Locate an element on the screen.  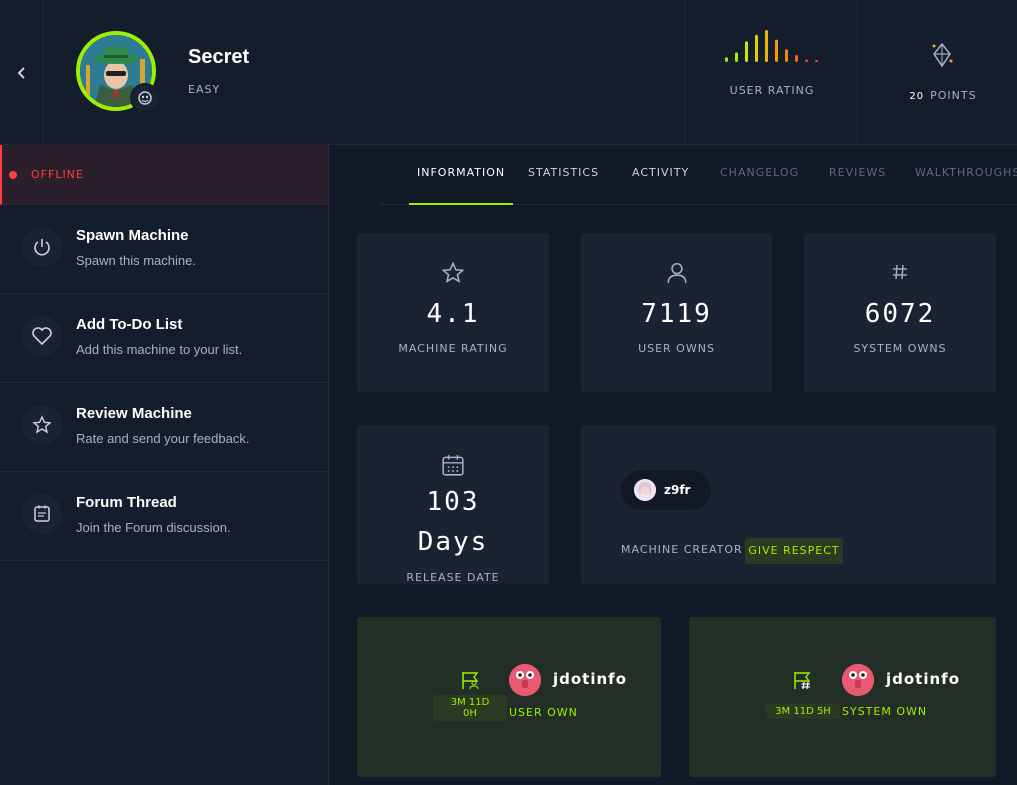
points-value: 20 is located at coordinates (917, 96).